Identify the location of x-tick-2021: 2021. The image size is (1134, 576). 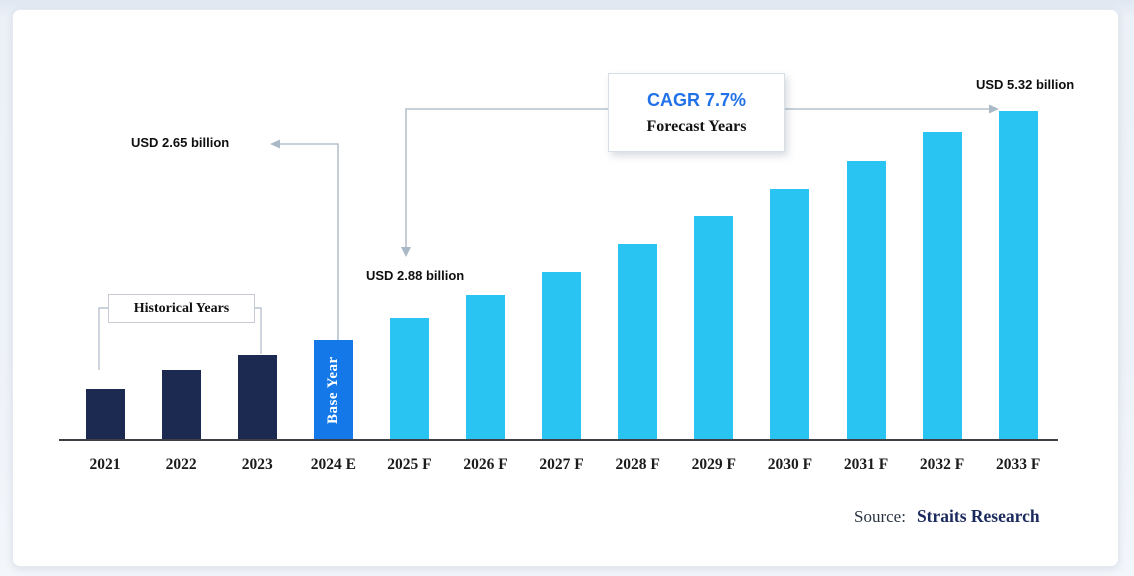
(105, 464).